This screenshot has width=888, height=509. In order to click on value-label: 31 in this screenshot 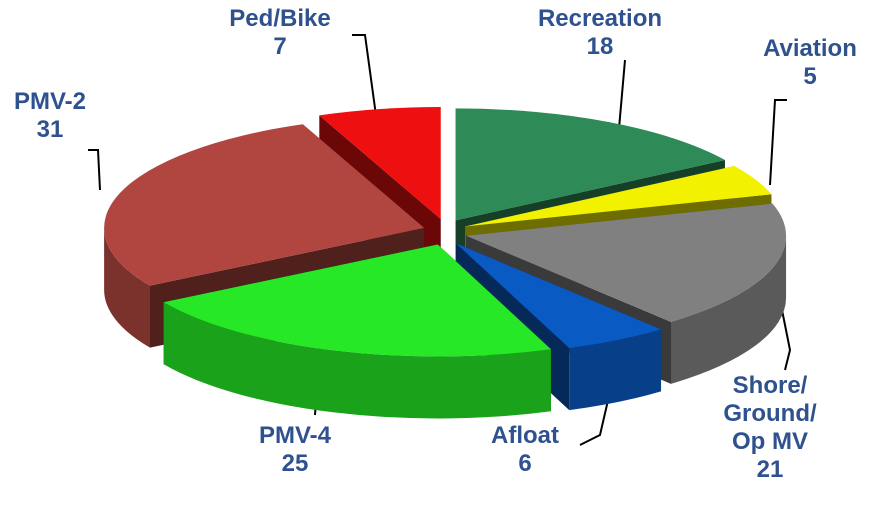, I will do `click(50, 129)`.